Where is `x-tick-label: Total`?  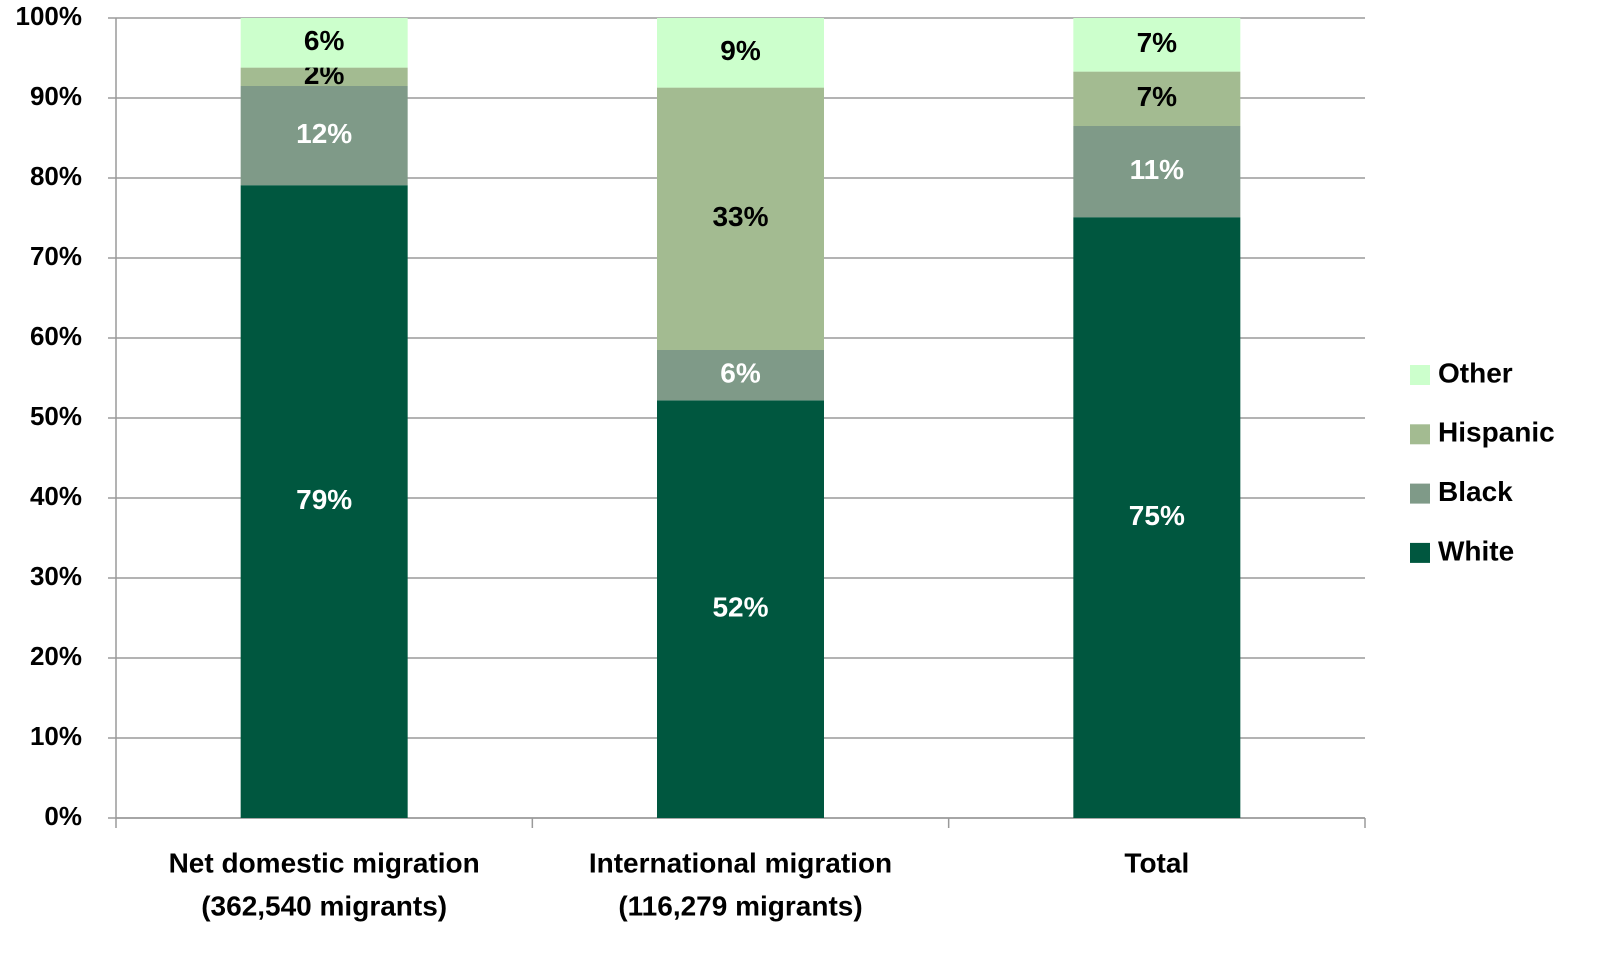
x-tick-label: Total is located at coordinates (1156, 862).